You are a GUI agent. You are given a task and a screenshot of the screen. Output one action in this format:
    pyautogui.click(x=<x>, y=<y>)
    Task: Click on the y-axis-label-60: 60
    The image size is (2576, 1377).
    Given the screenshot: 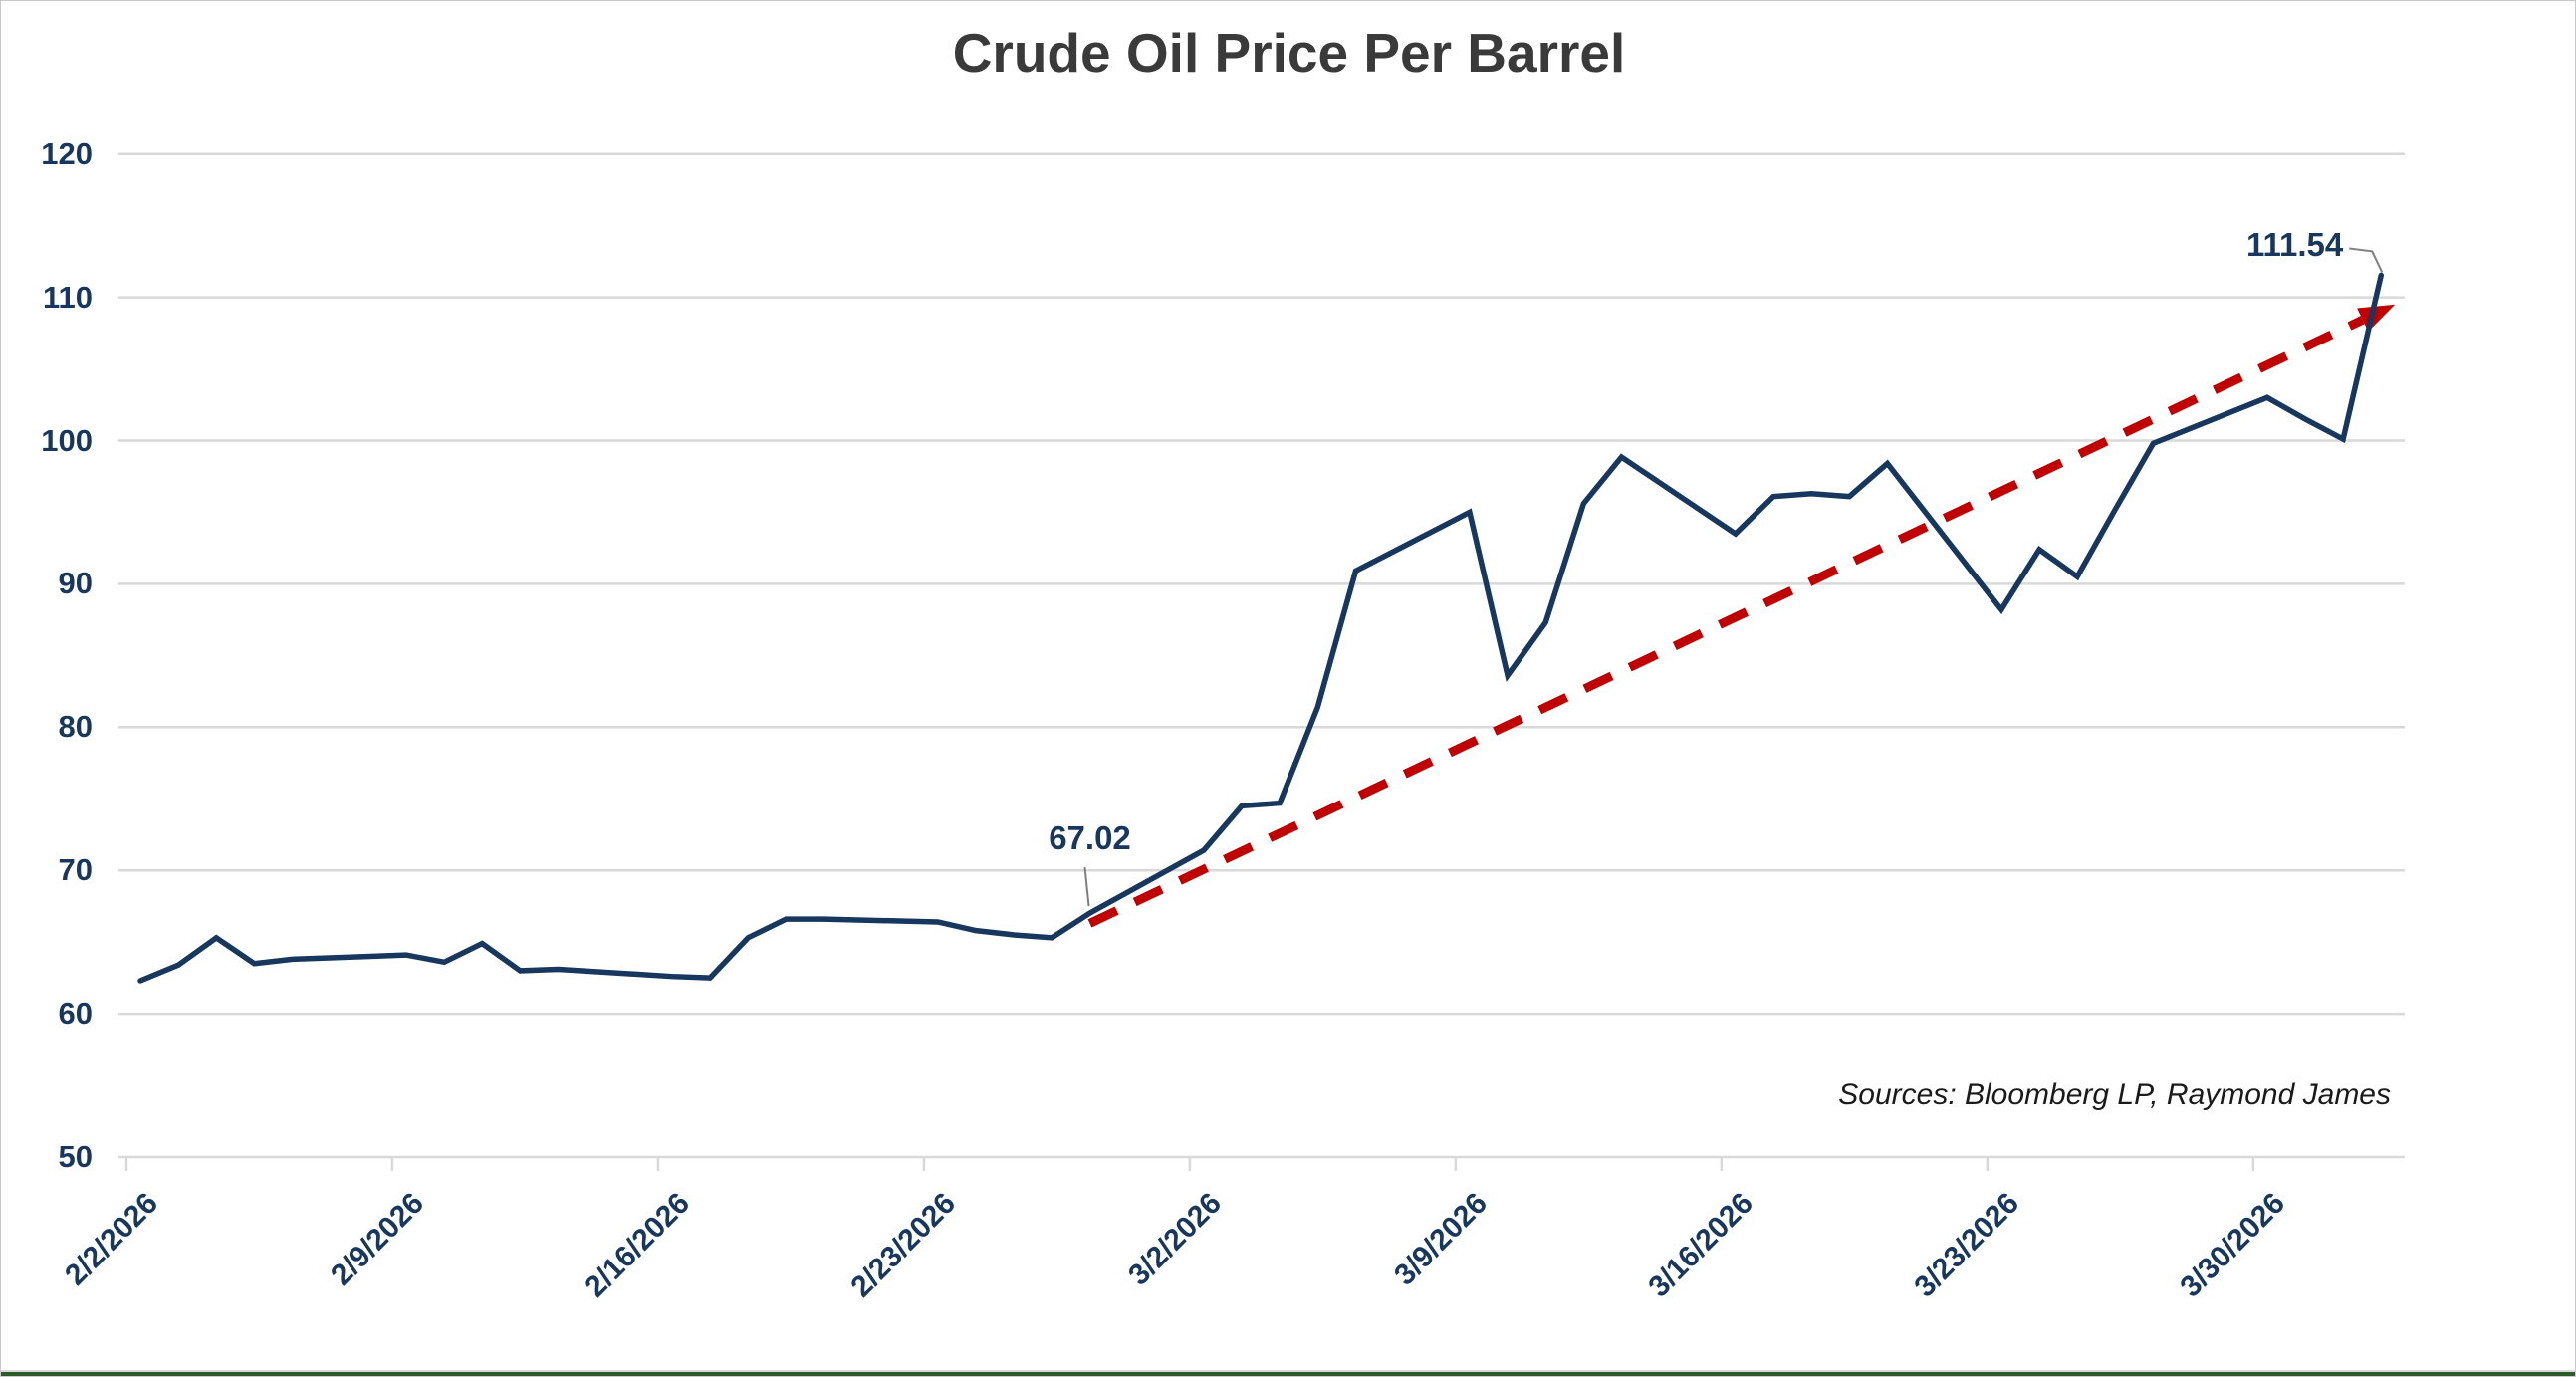 What is the action you would take?
    pyautogui.click(x=75, y=1014)
    